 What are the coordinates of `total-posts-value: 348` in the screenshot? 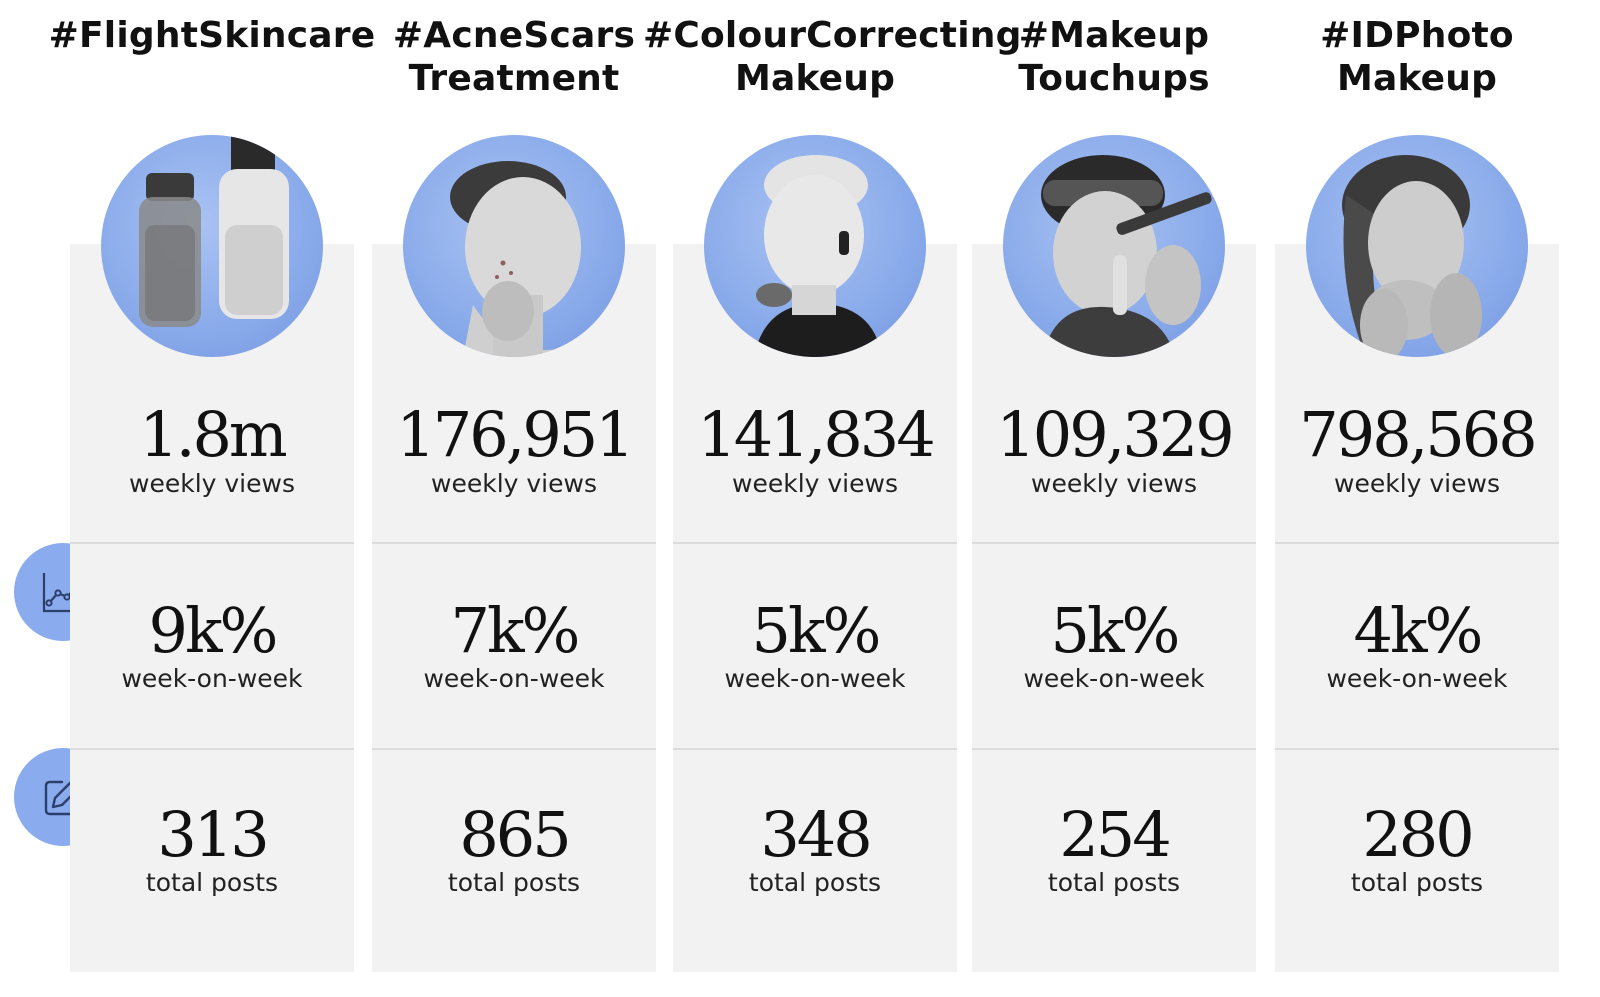 It's located at (816, 834).